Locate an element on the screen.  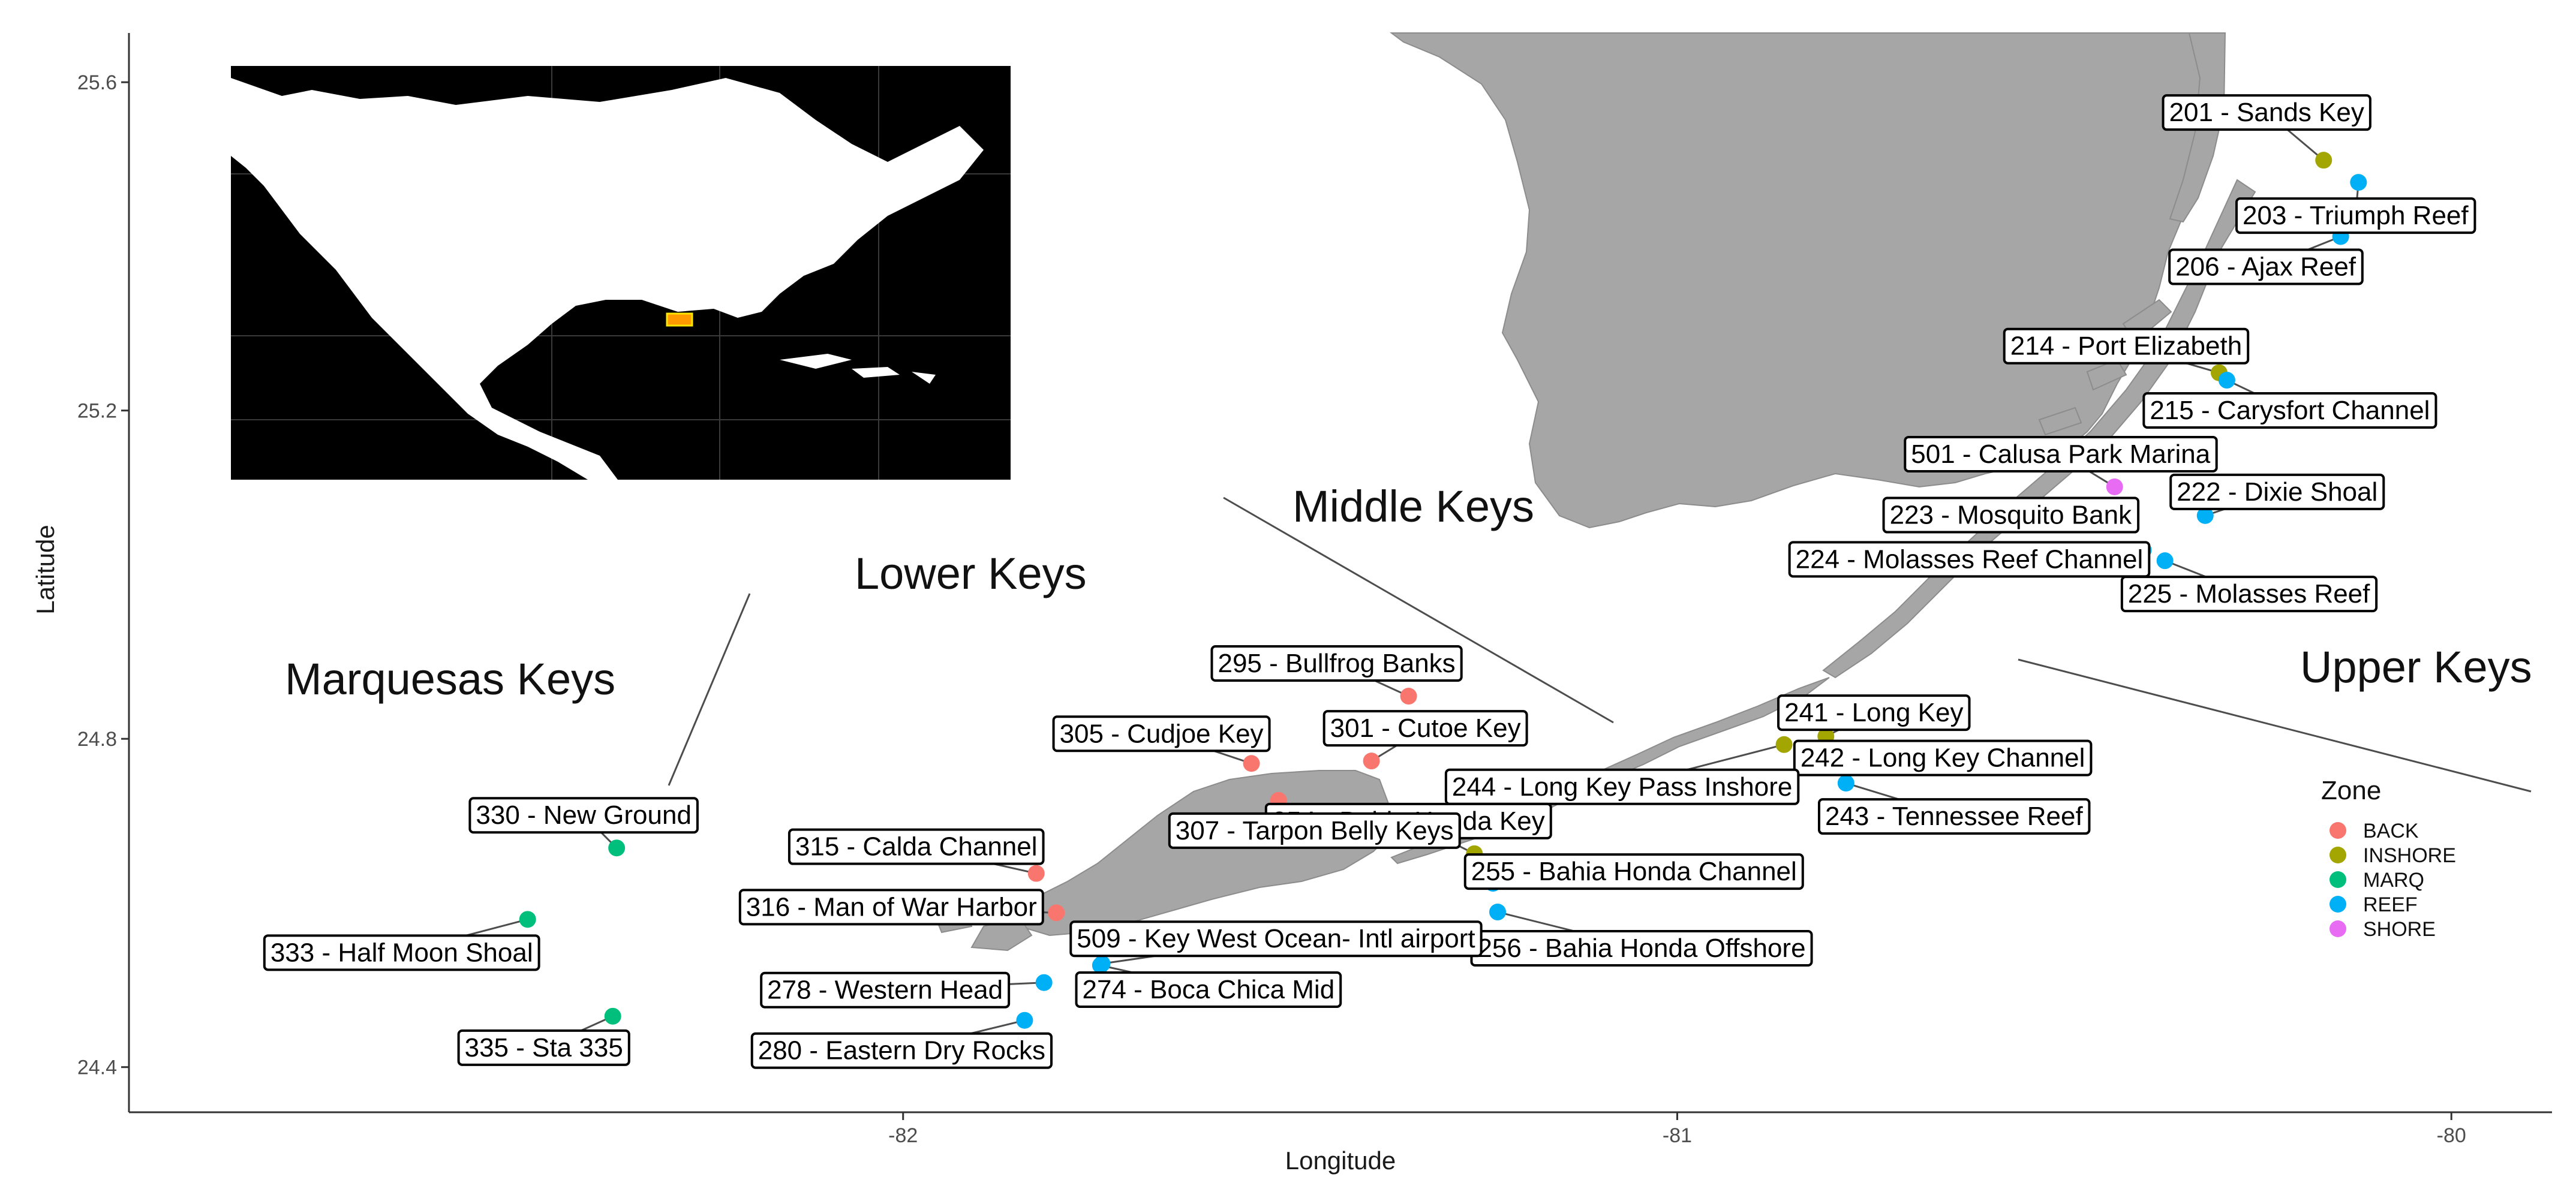
site-label-text: 256 - Bahia Honda Offshore is located at coordinates (1641, 948).